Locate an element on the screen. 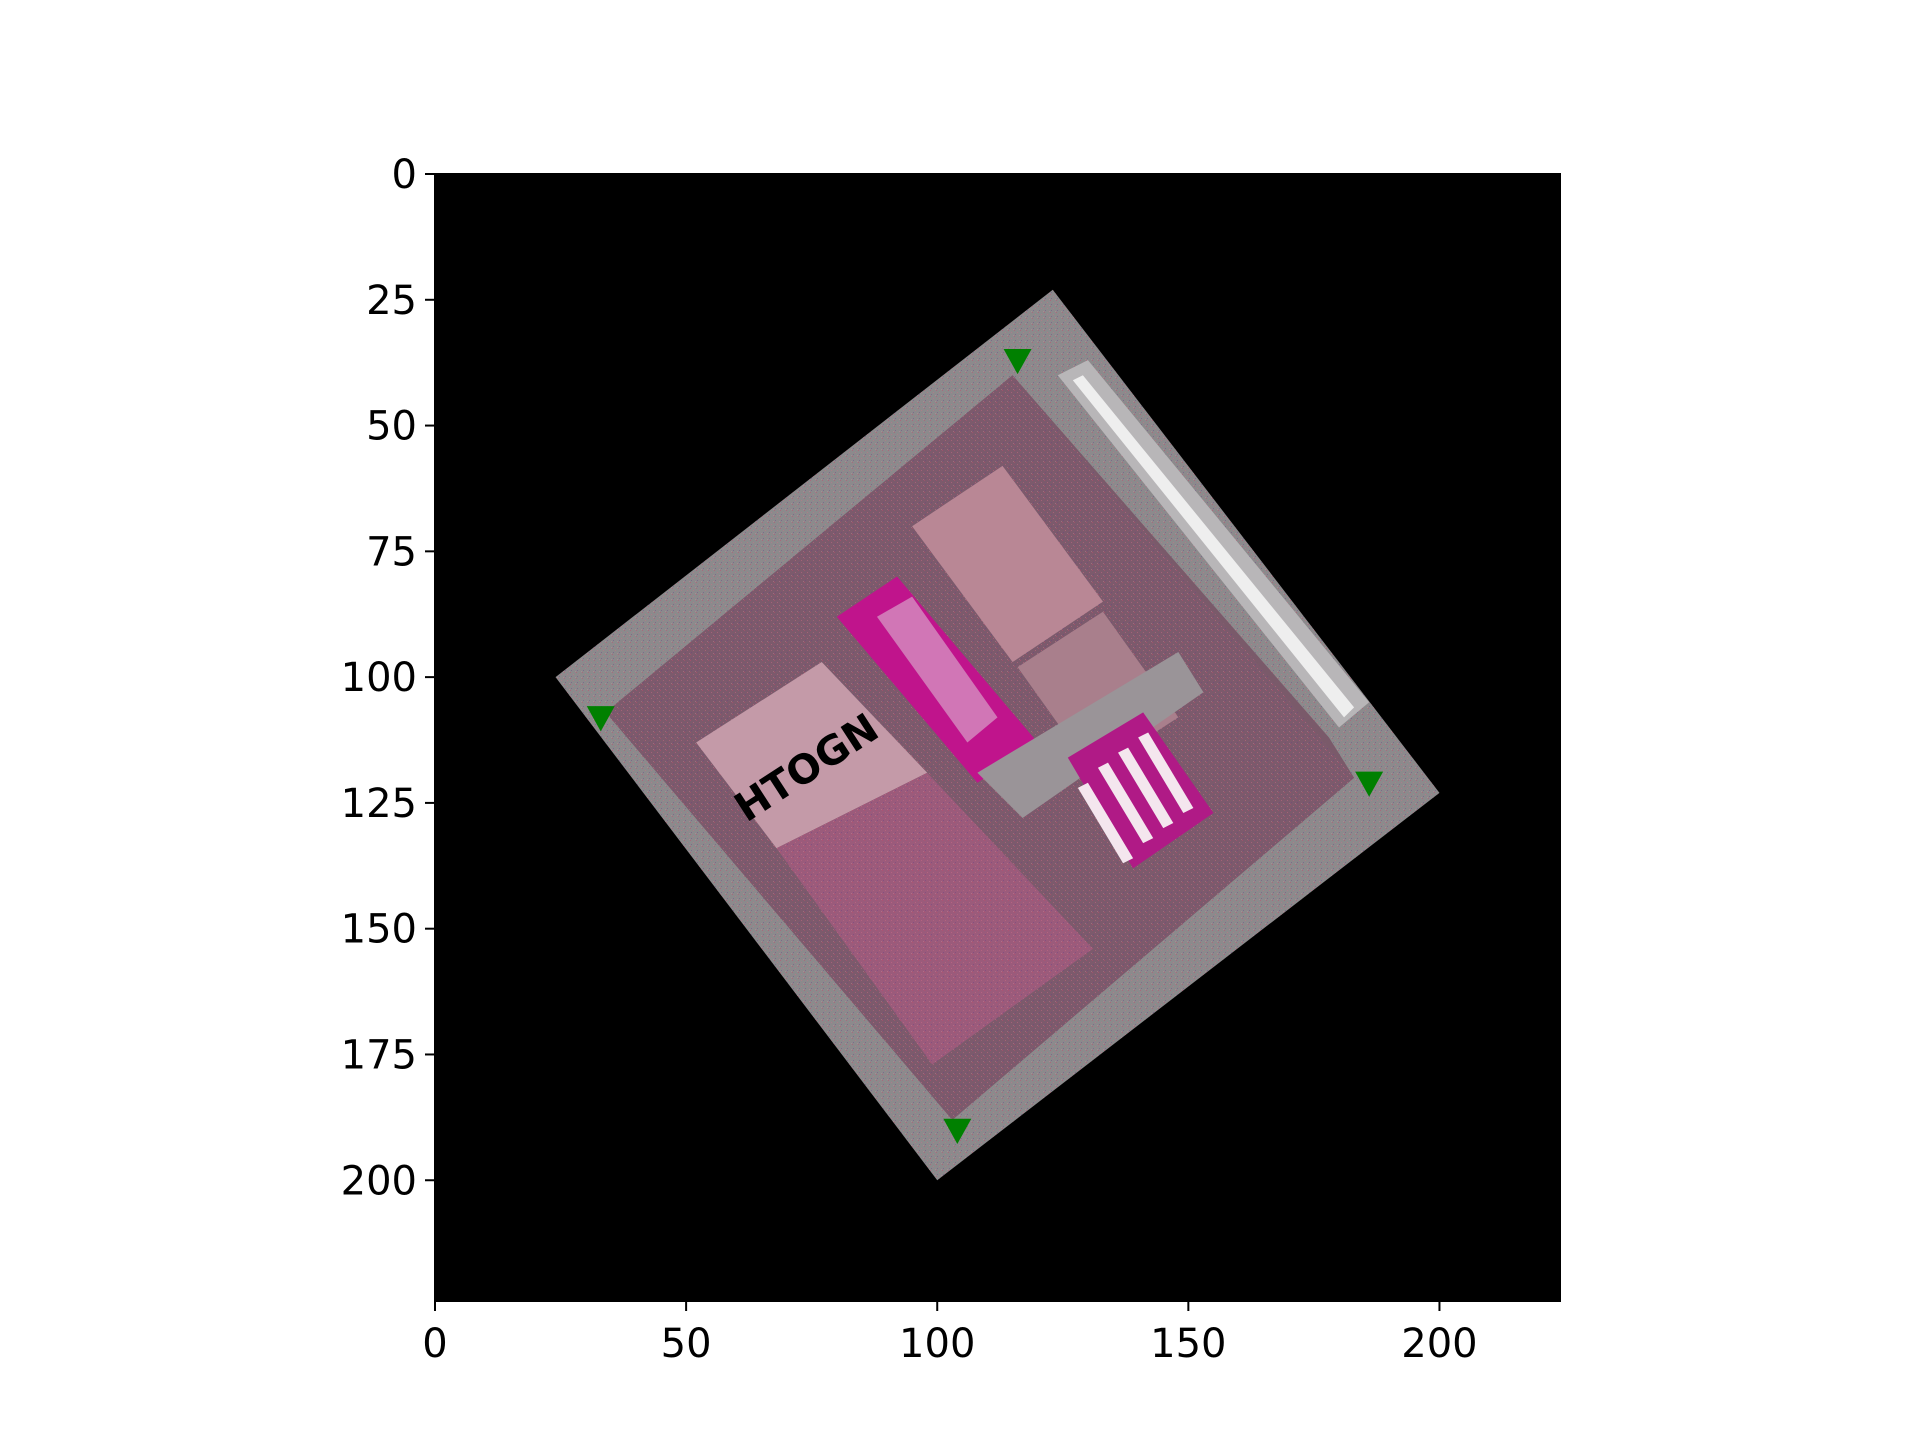  carton-top is located at coordinates (1007, 564).